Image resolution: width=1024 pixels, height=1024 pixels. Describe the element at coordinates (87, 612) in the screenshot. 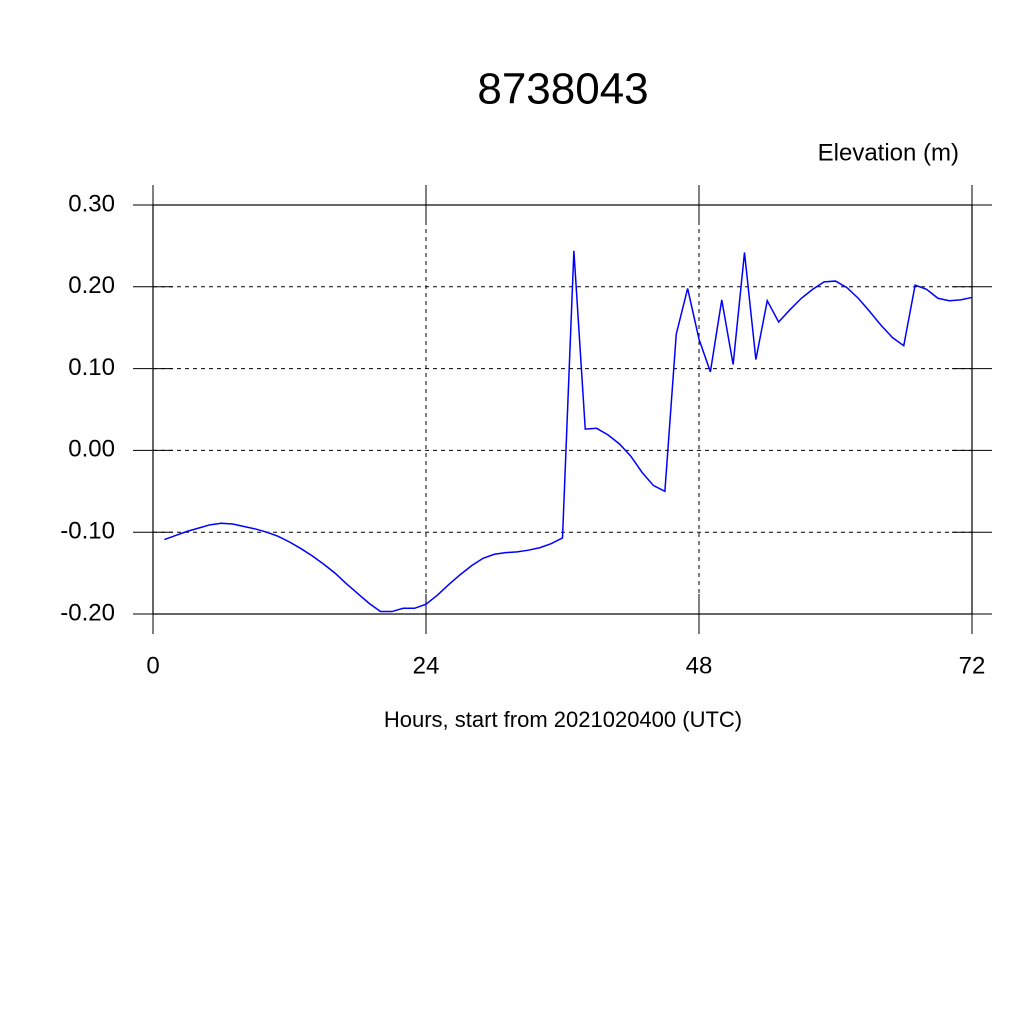

I see `y-tick-label: -0.20` at that location.